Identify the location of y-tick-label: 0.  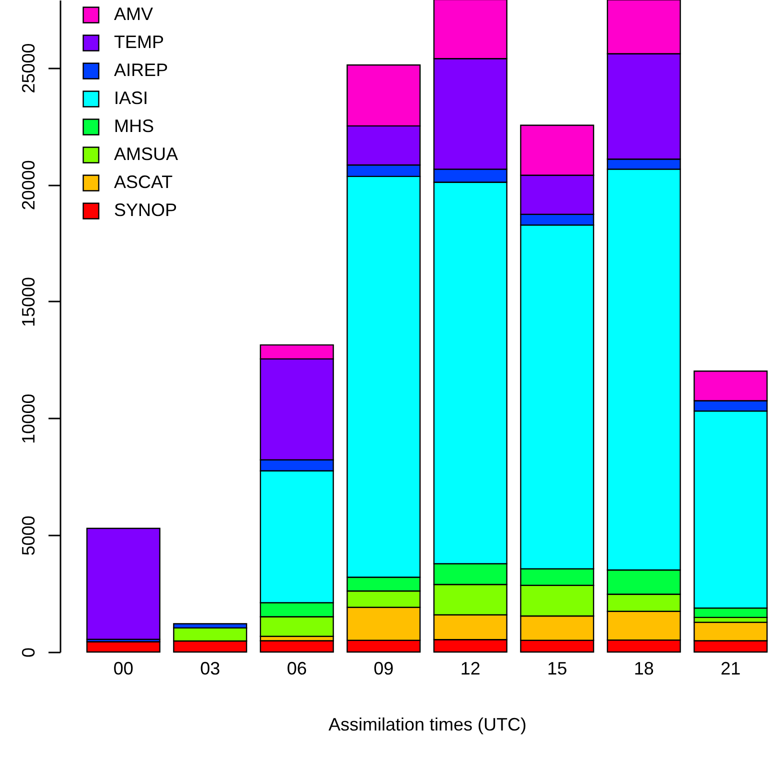
(28, 652).